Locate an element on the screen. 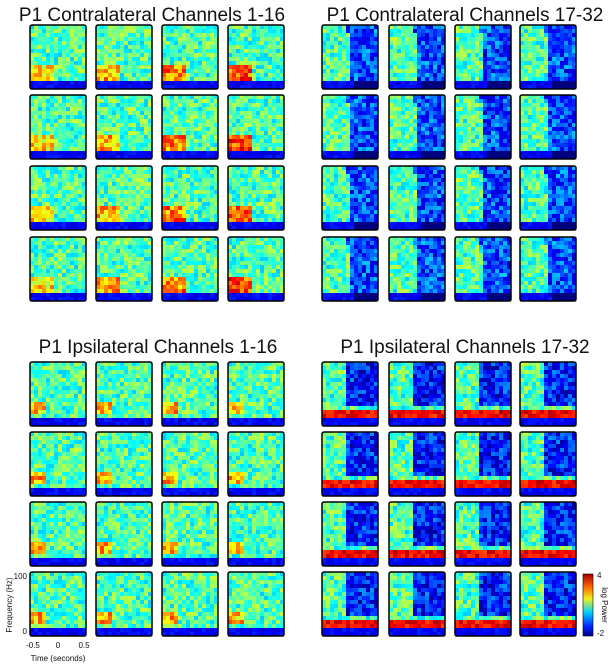 The height and width of the screenshot is (668, 614). y-tick-label: 100 is located at coordinates (21, 576).